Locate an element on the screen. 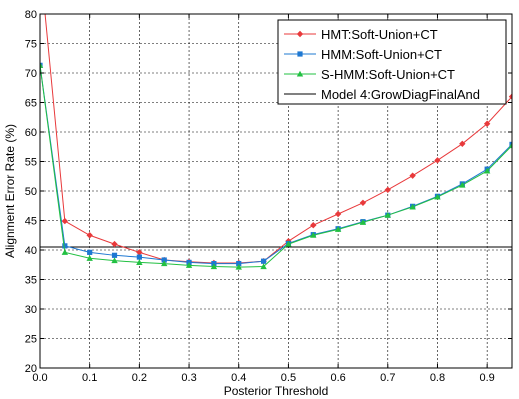 This screenshot has height=399, width=519. y-tick-label: 20 is located at coordinates (31, 369).